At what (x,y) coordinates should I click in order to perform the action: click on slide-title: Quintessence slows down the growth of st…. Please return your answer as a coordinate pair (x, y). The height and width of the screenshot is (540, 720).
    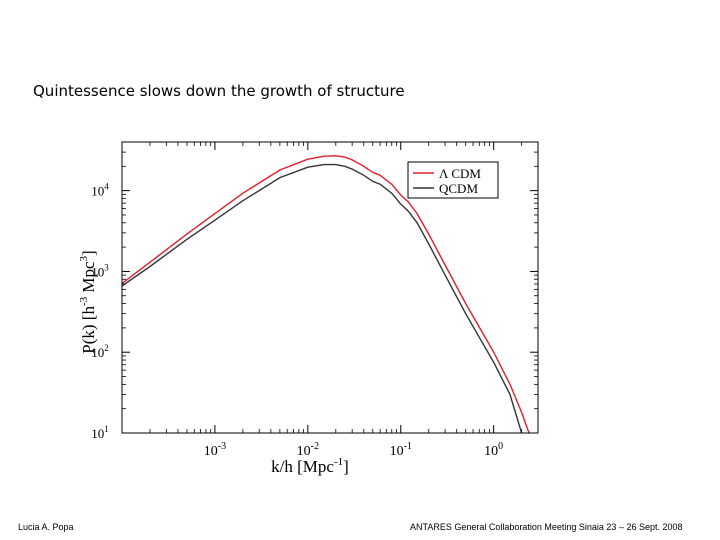
    Looking at the image, I should click on (219, 91).